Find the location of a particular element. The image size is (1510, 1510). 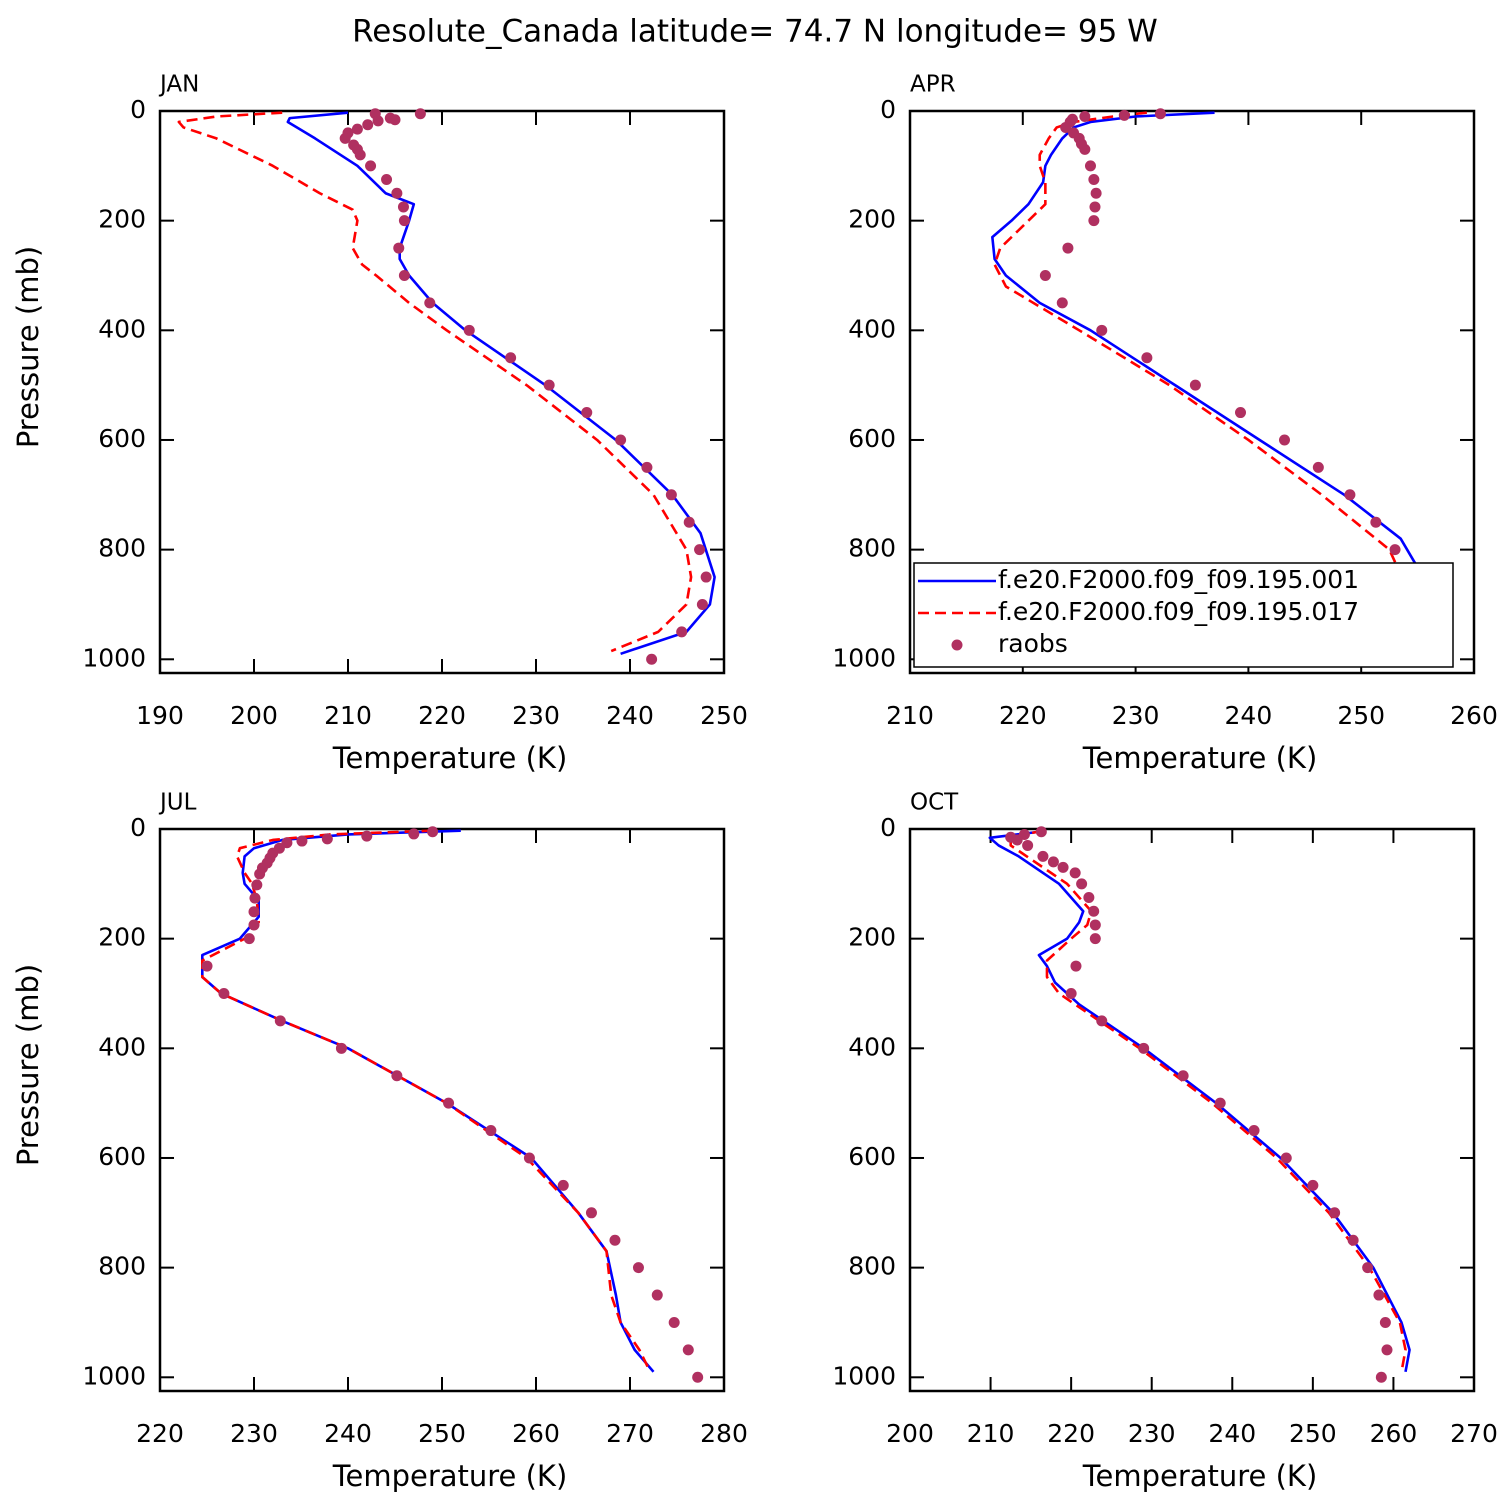

x-tick-label: 260 is located at coordinates (1394, 1433).